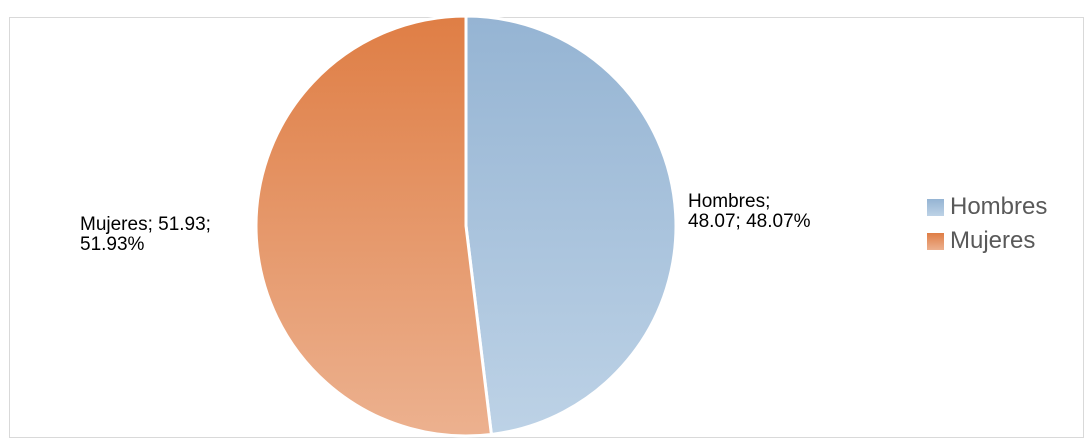 Image resolution: width=1086 pixels, height=440 pixels. Describe the element at coordinates (935, 207) in the screenshot. I see `legend-swatch-hombres` at that location.